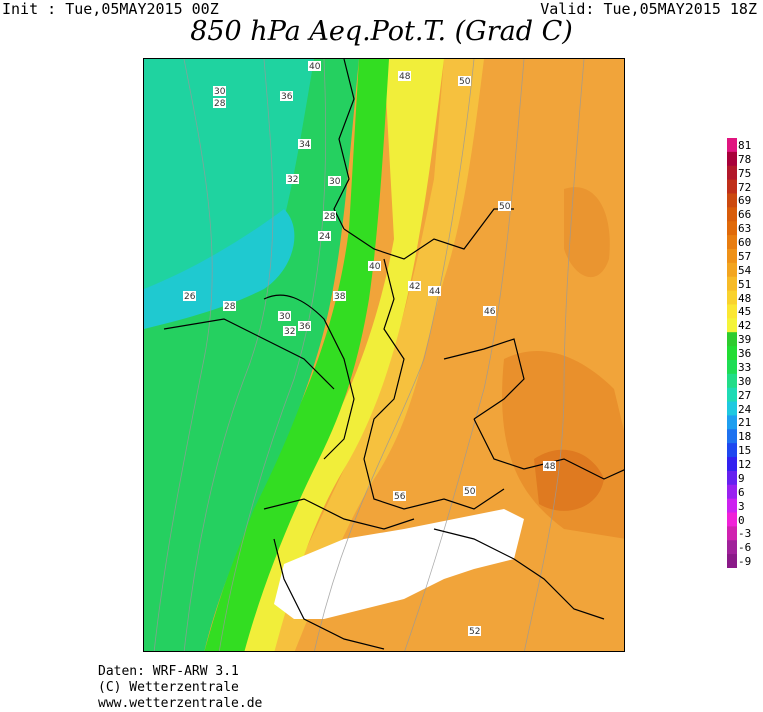 Image resolution: width=763 pixels, height=712 pixels. I want to click on map-value-label: 38, so click(340, 297).